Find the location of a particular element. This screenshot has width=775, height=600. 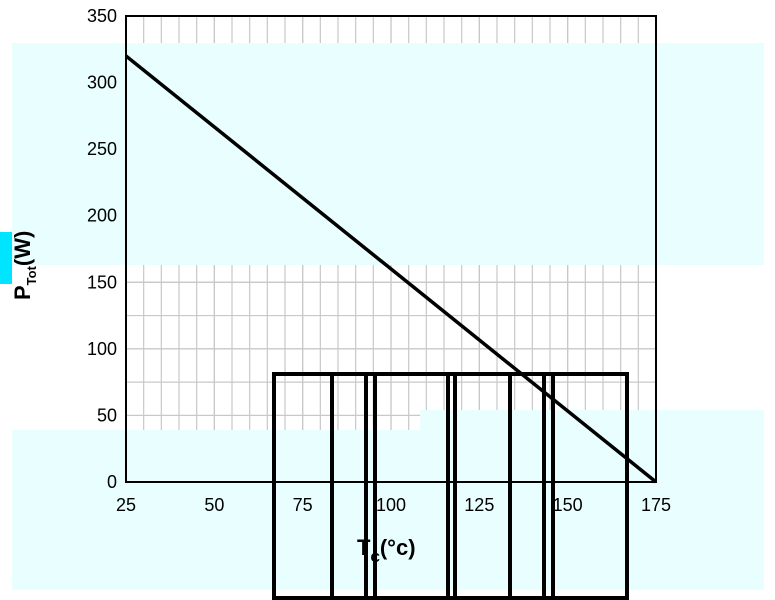

x-tick-label: 25 is located at coordinates (126, 505).